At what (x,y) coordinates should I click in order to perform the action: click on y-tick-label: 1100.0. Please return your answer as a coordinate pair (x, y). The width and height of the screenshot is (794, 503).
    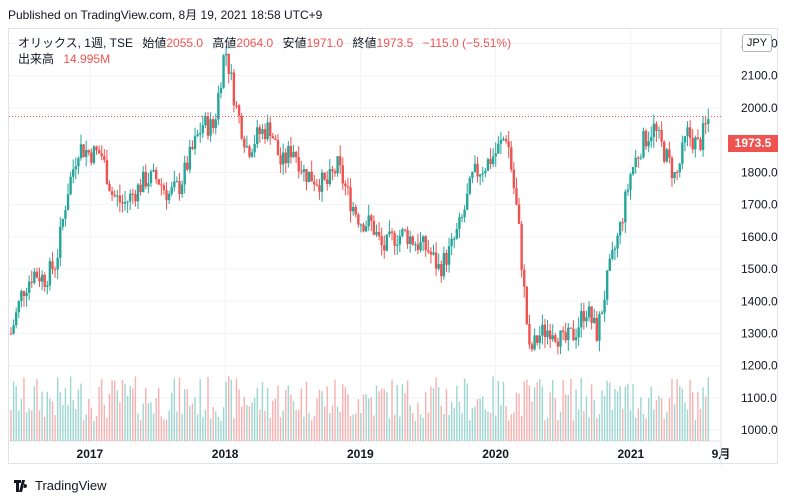
    Looking at the image, I should click on (759, 398).